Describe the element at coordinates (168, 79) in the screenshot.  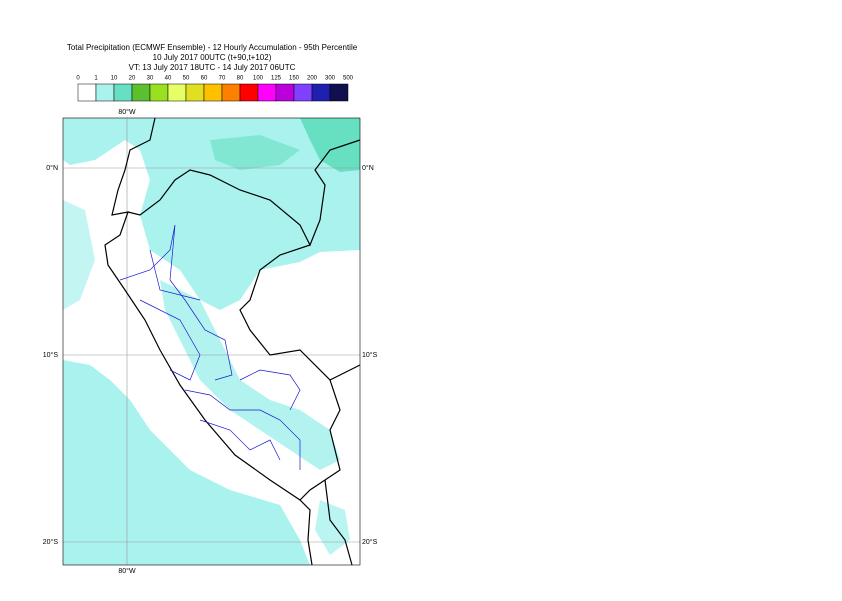
I see `legend-label: 40` at that location.